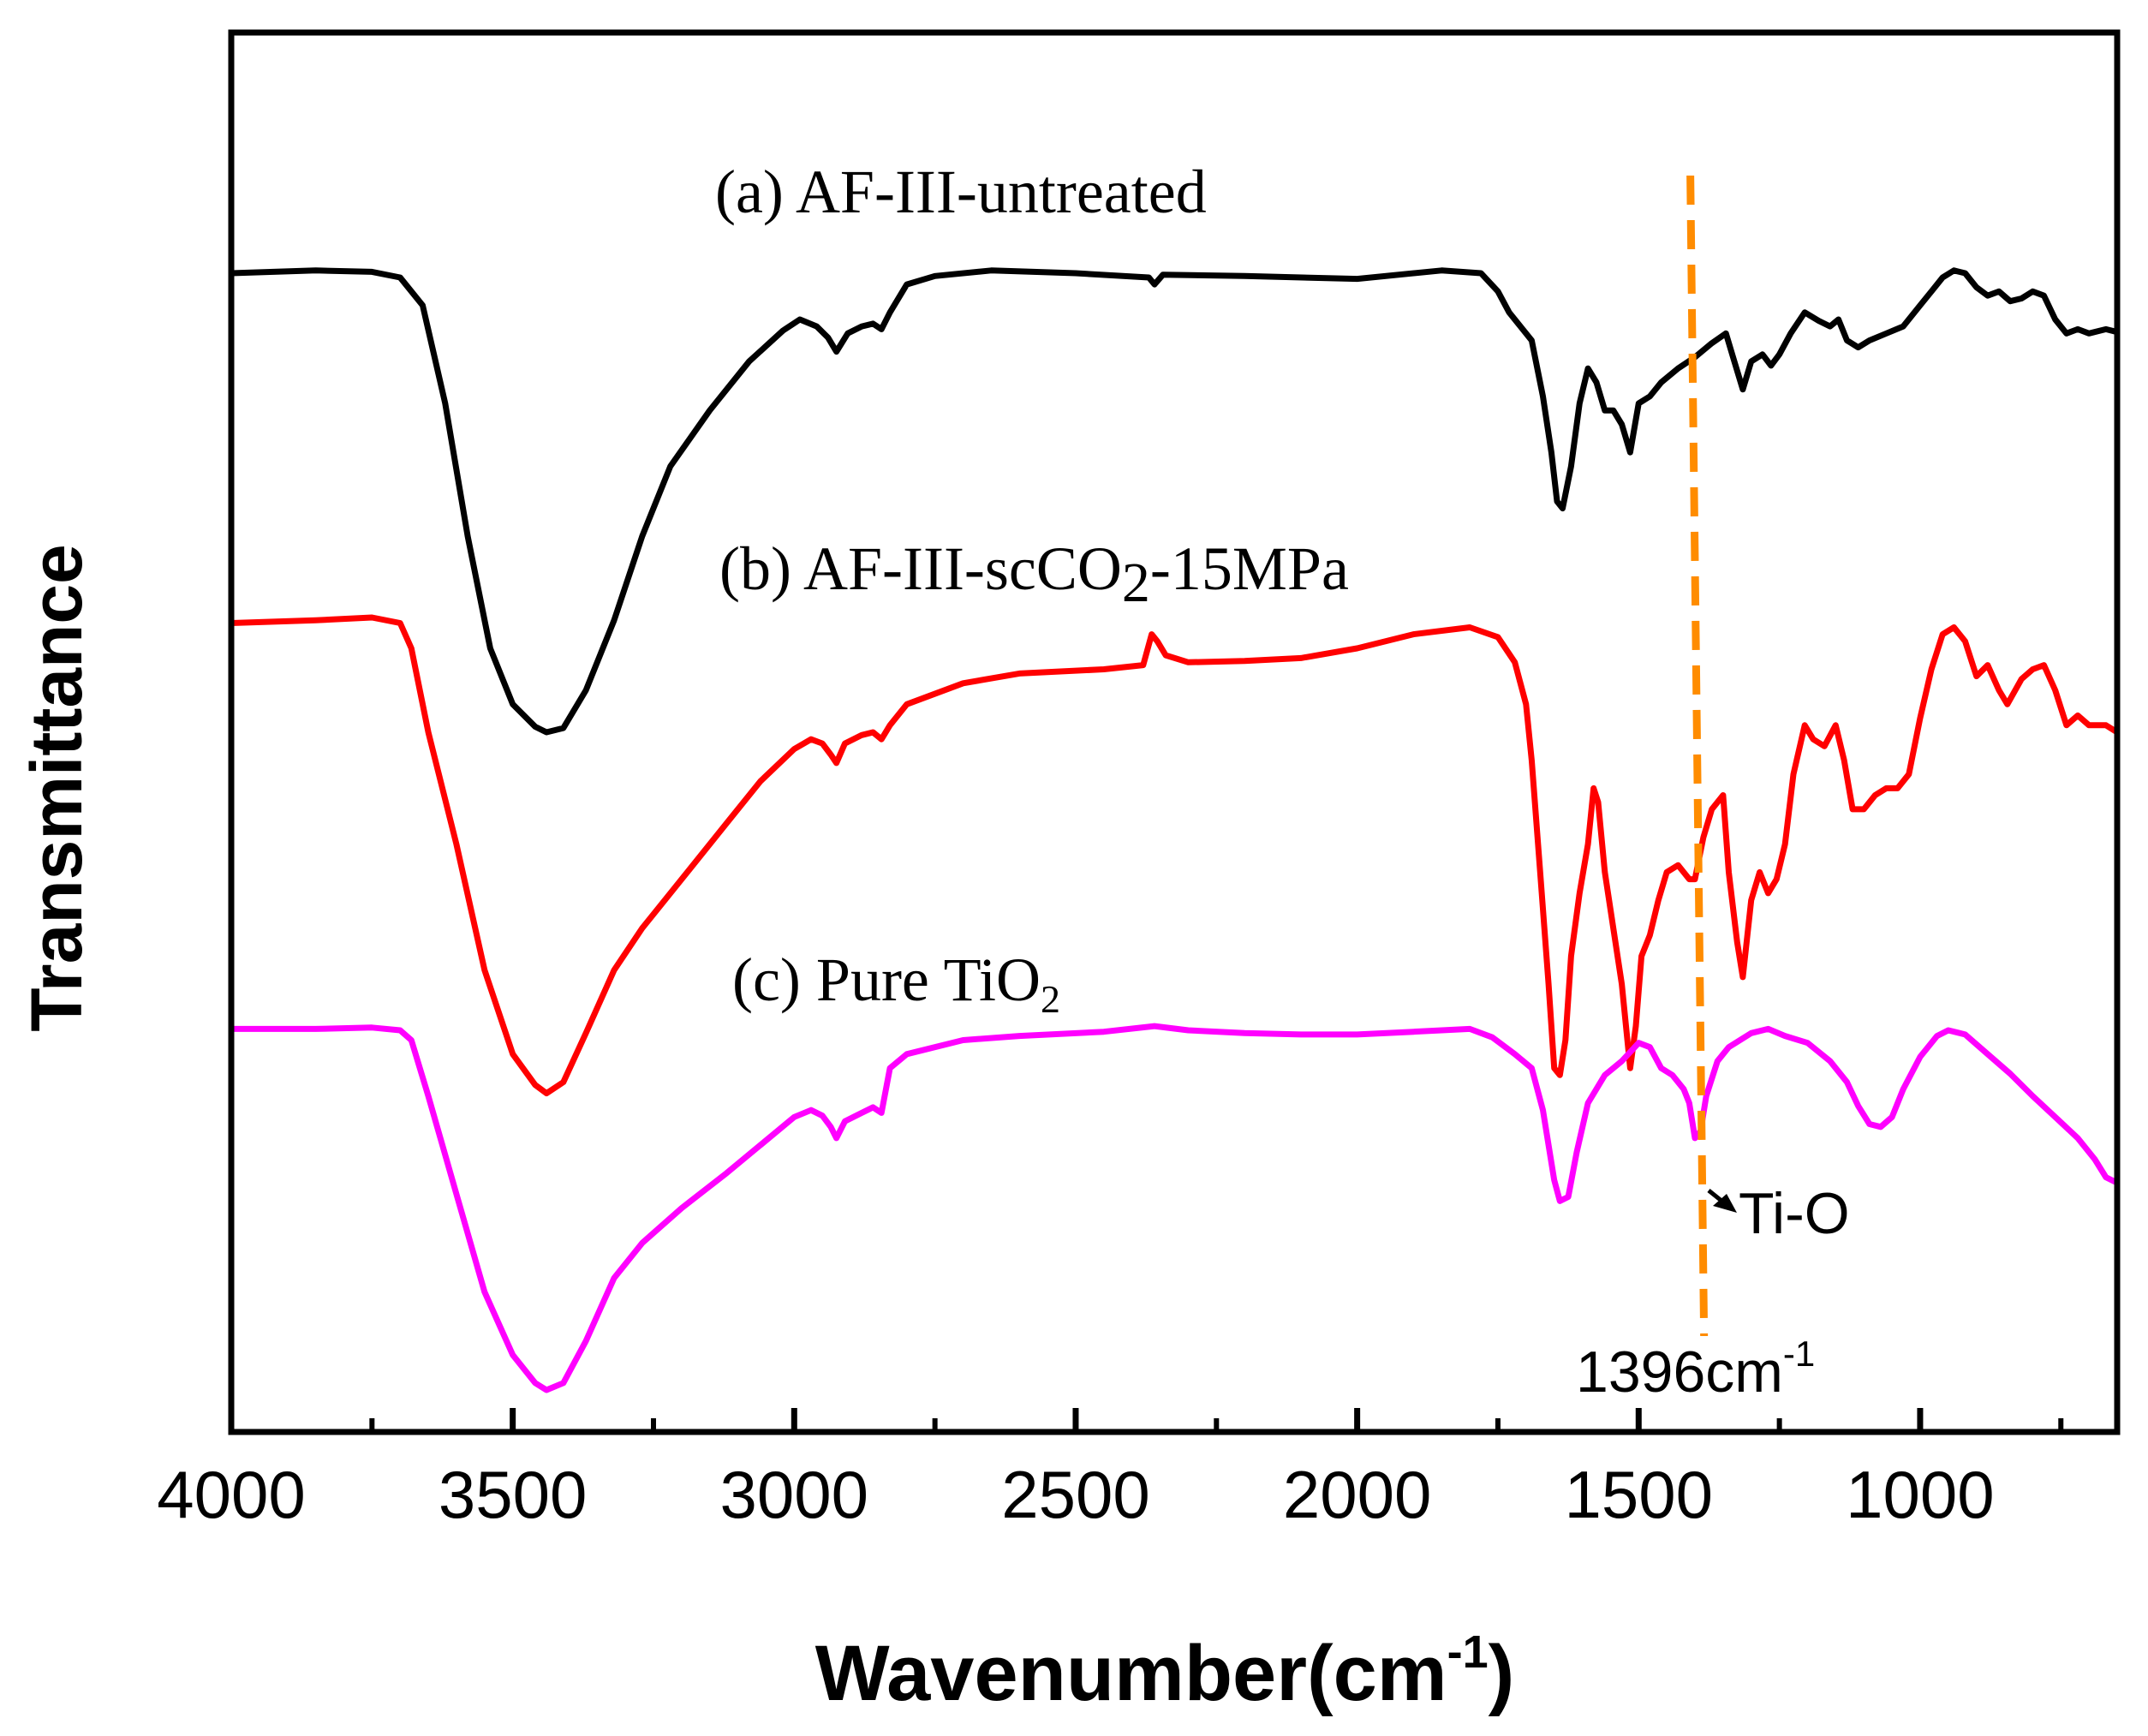 The height and width of the screenshot is (1736, 2148). I want to click on annotation-layer, so click(1697, 756).